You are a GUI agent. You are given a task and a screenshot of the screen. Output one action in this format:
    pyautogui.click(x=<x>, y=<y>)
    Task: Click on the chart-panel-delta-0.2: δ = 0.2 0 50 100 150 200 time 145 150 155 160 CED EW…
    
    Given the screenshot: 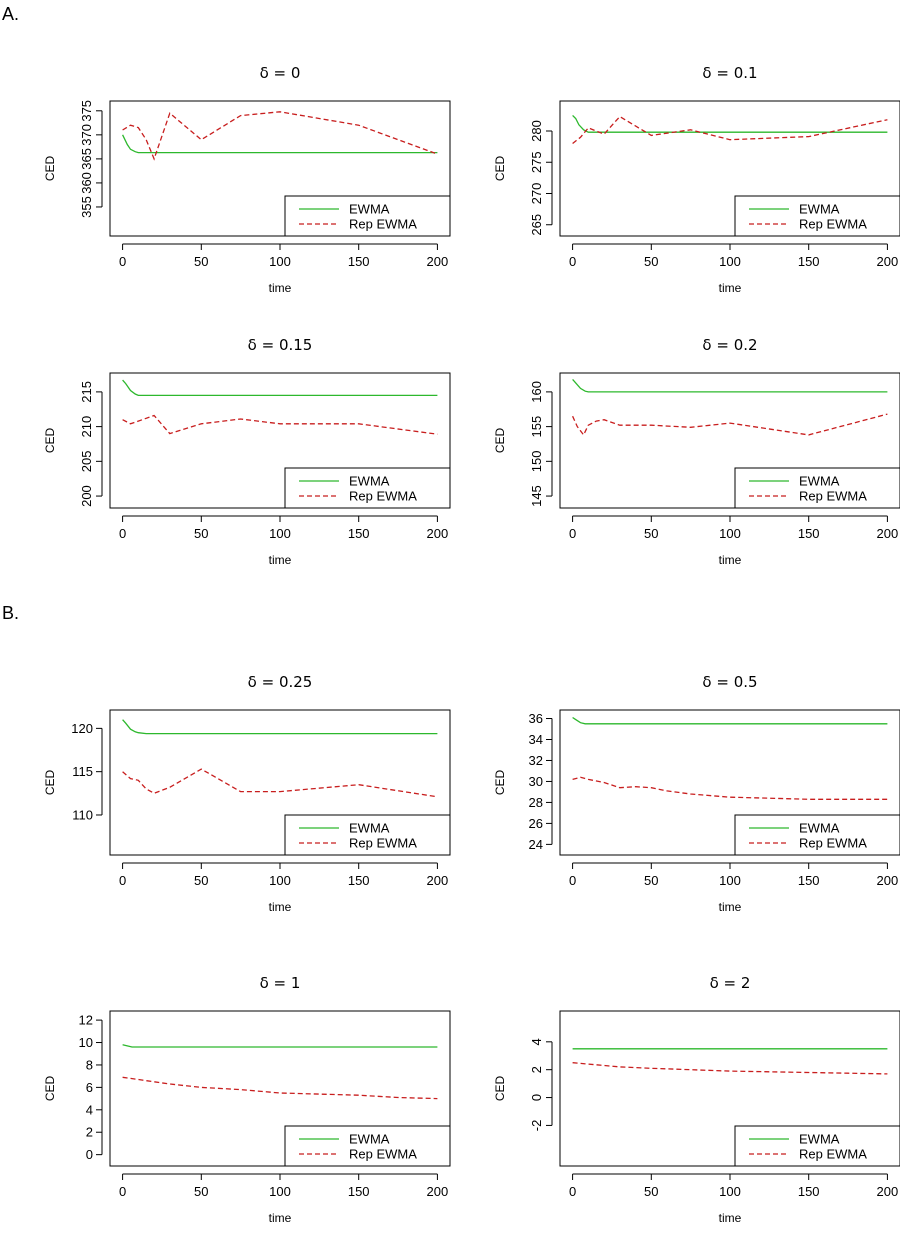 What is the action you would take?
    pyautogui.click(x=696, y=451)
    